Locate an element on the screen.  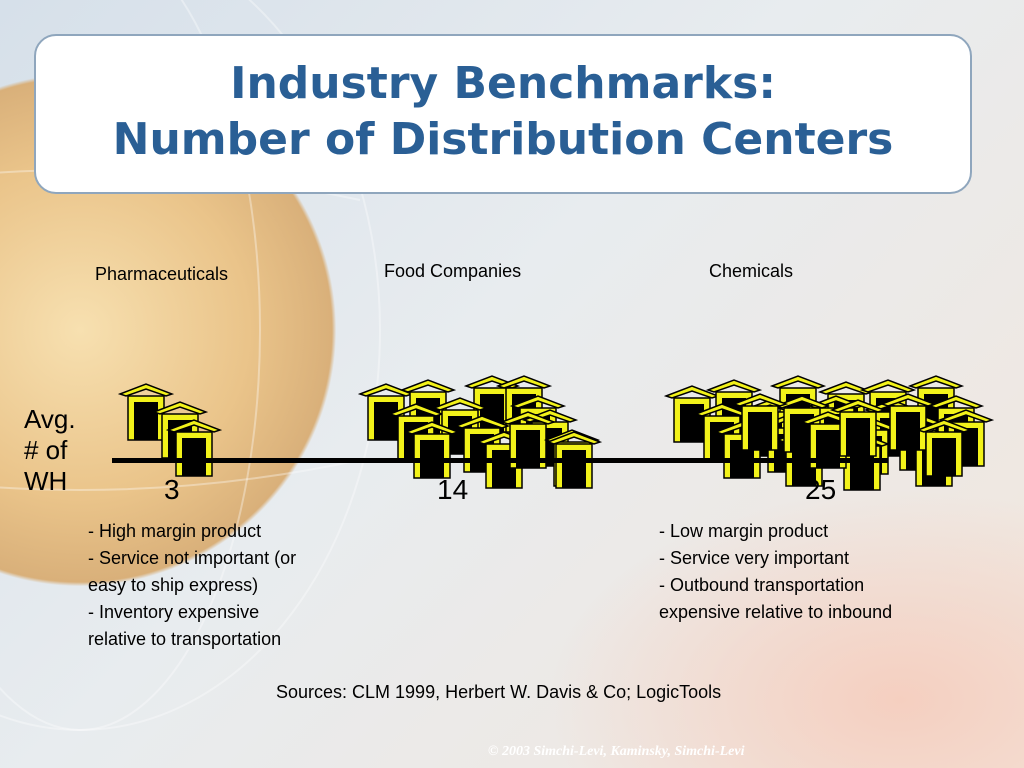
note-left-4: - Inventory expensive is located at coordinates (174, 612).